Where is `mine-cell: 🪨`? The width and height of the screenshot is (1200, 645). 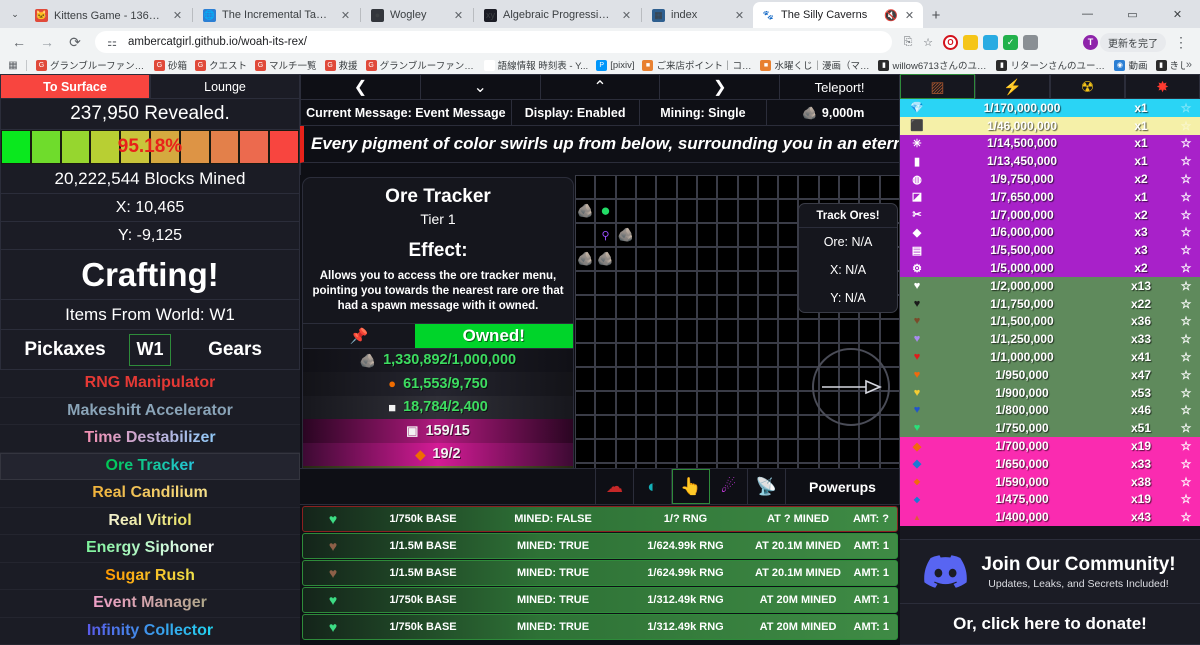
mine-cell: 🪨 is located at coordinates (625, 235).